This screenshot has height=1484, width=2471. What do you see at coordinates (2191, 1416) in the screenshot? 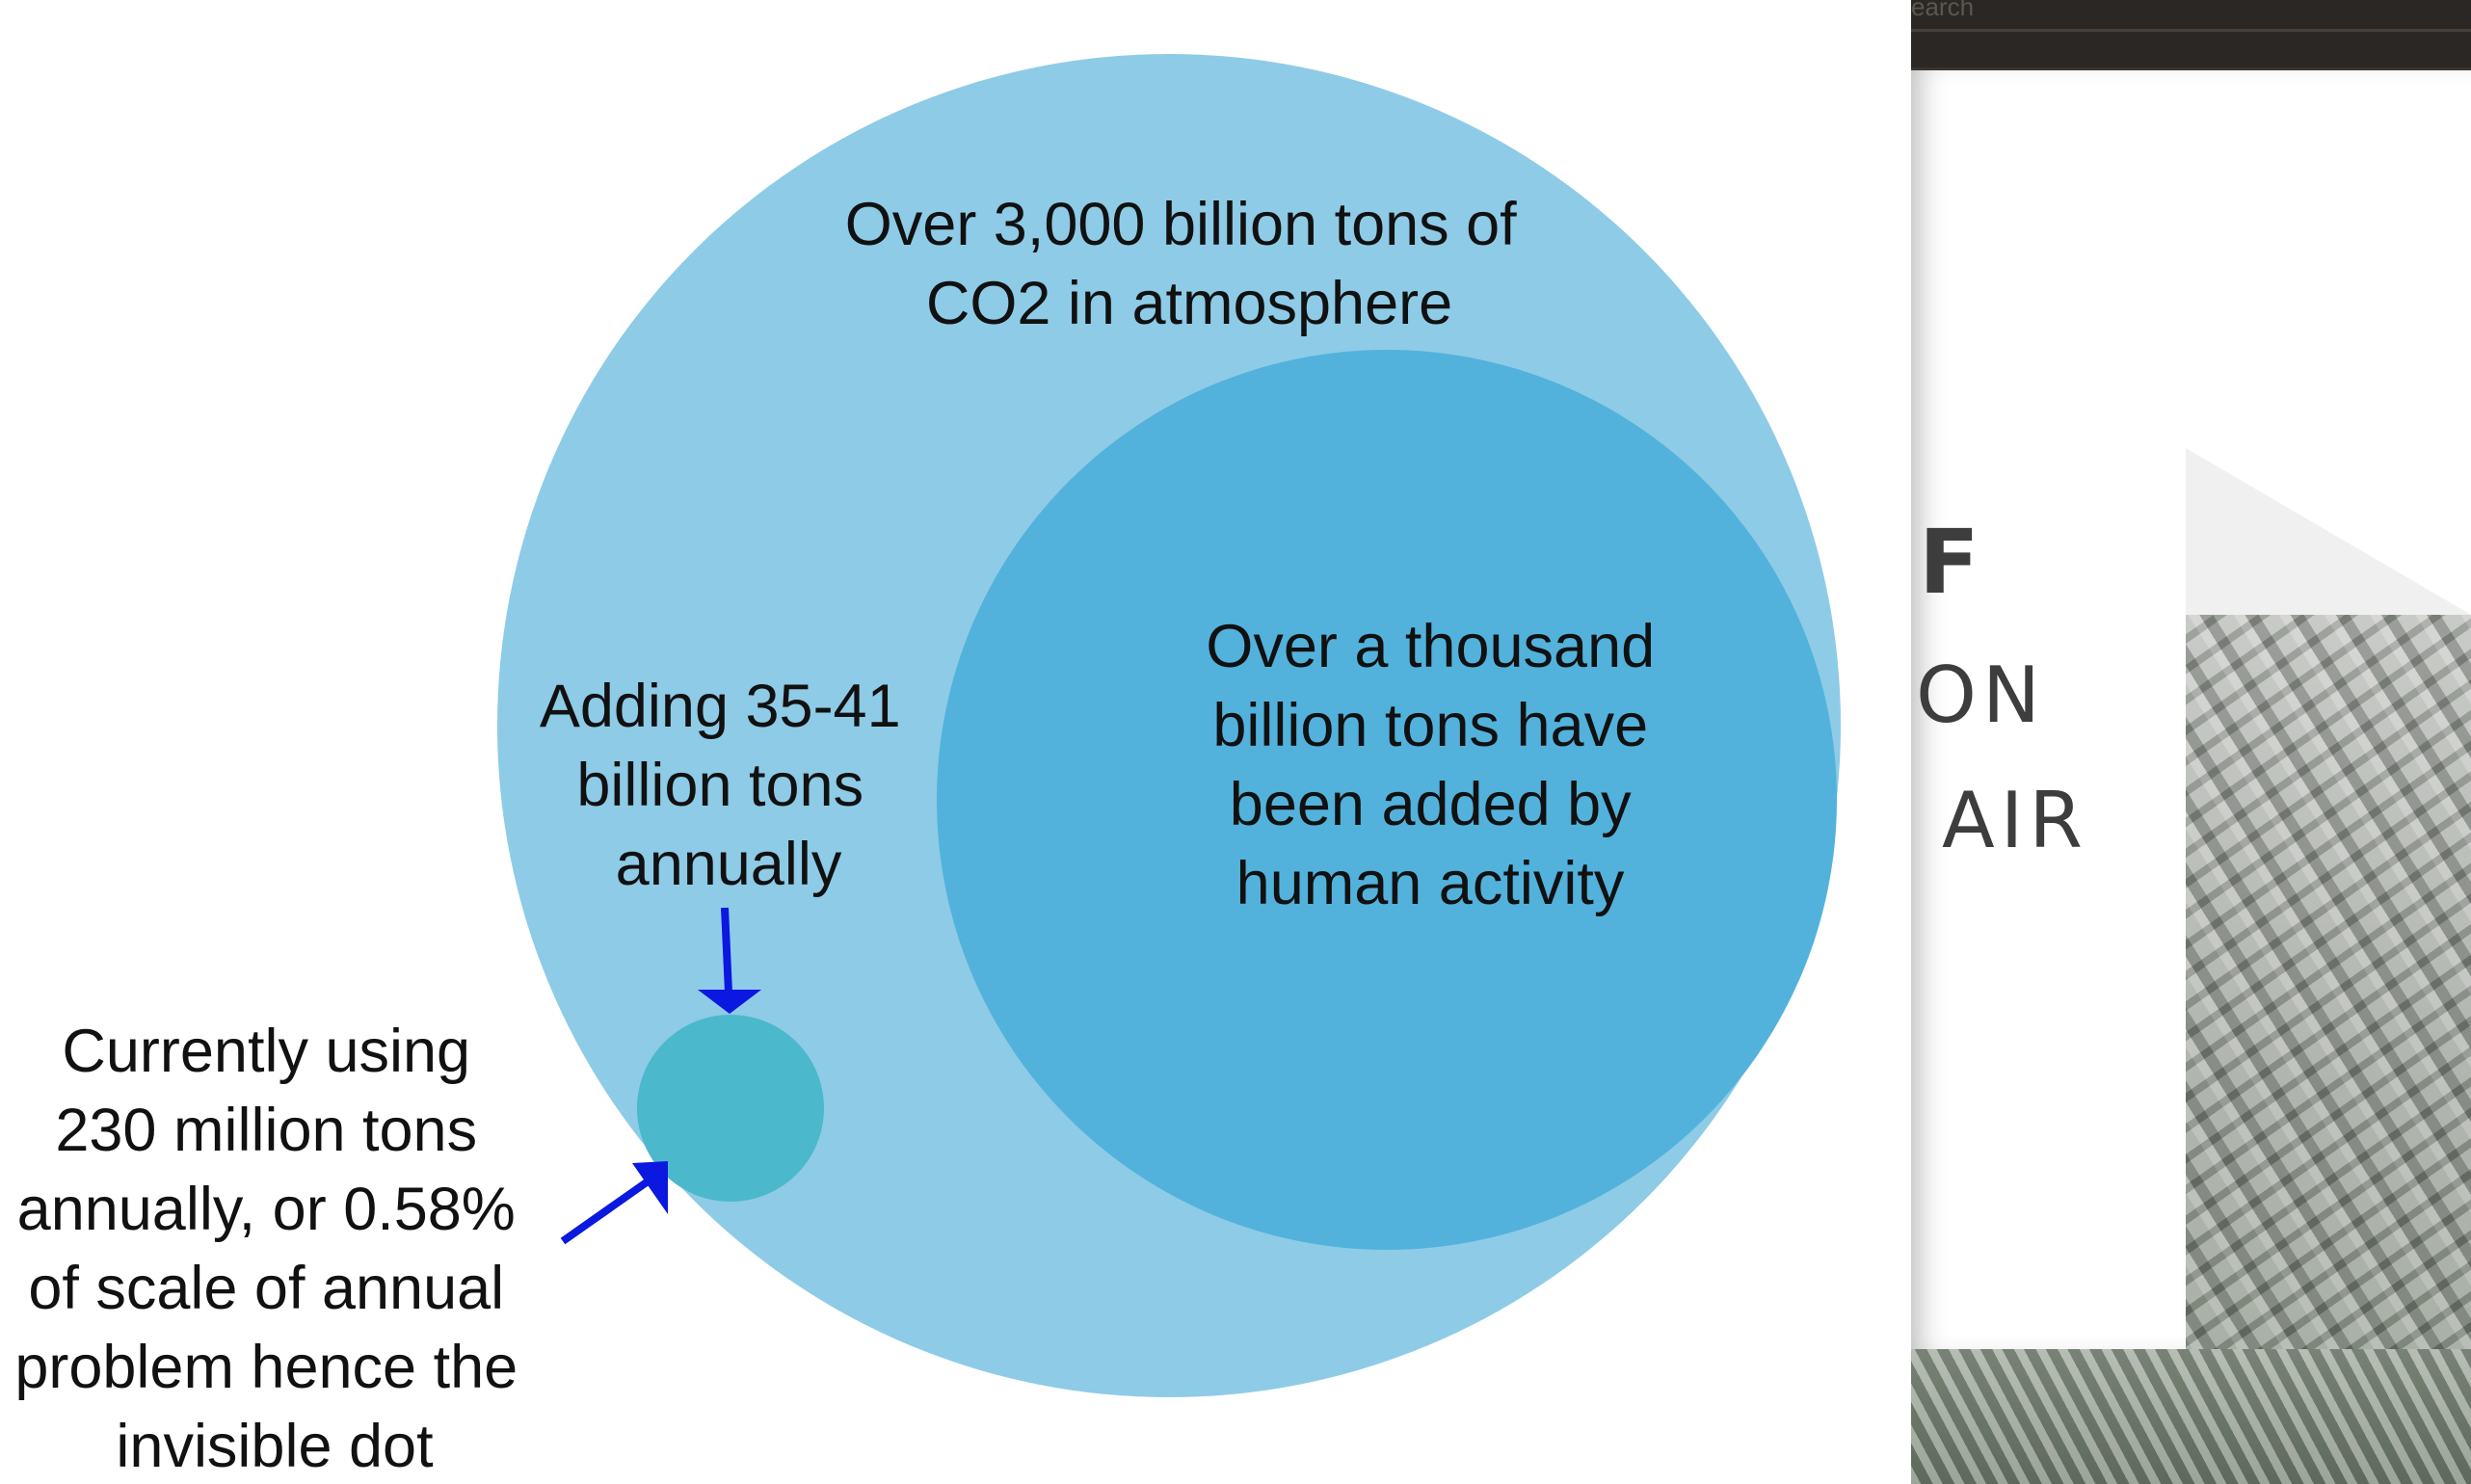
I see `hero-photo-bottom-strip` at bounding box center [2191, 1416].